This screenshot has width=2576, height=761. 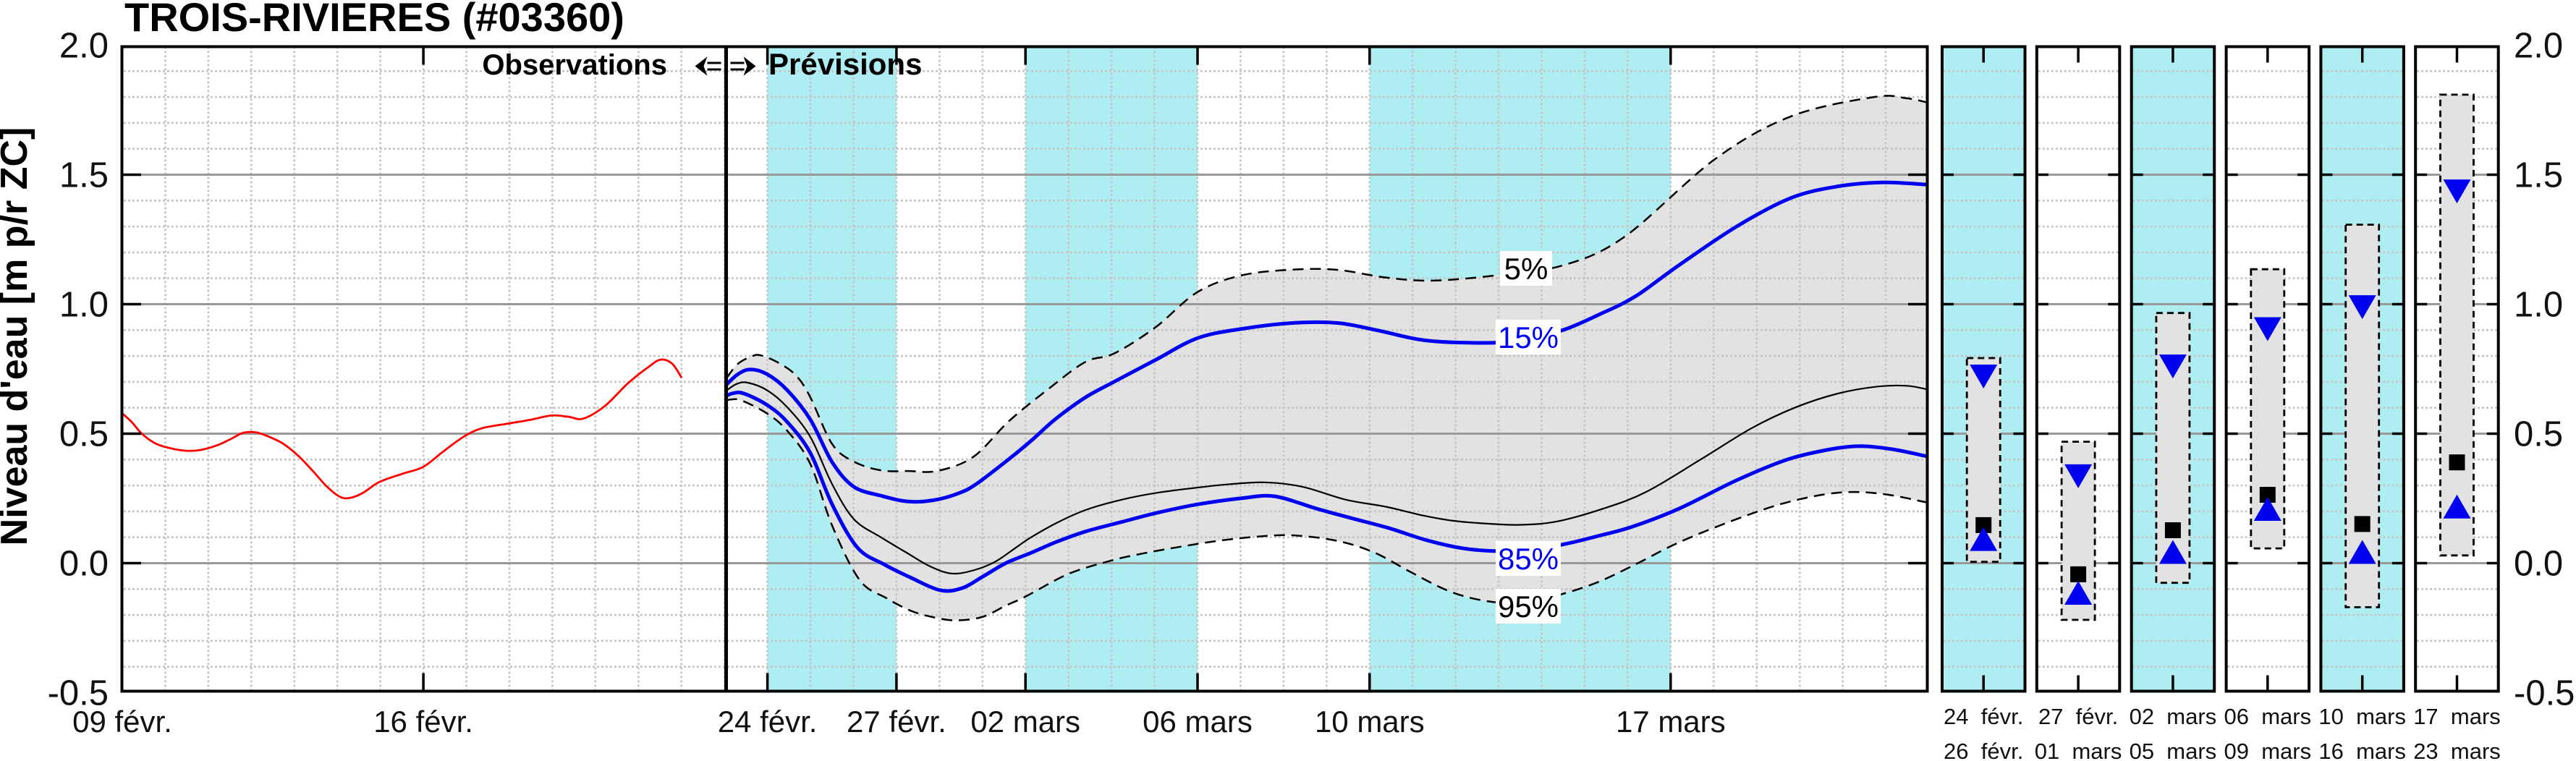 What do you see at coordinates (1529, 607) in the screenshot?
I see `svg-text: 95%` at bounding box center [1529, 607].